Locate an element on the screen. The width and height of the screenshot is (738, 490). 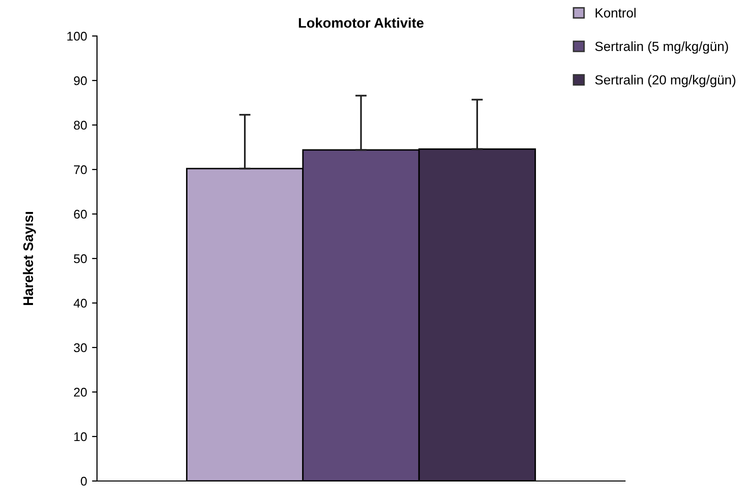
legend-label: Sertralin (20 mg/kg/gün) is located at coordinates (665, 81).